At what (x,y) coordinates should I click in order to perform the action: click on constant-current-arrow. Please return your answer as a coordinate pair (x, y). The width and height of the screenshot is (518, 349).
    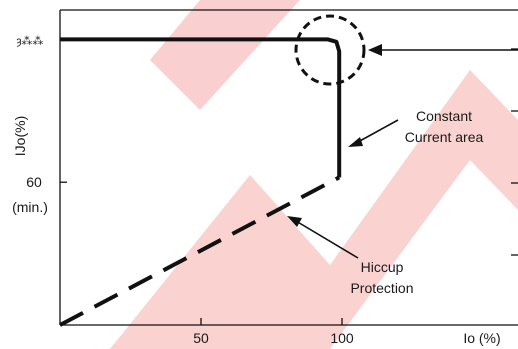
    Looking at the image, I should click on (373, 133).